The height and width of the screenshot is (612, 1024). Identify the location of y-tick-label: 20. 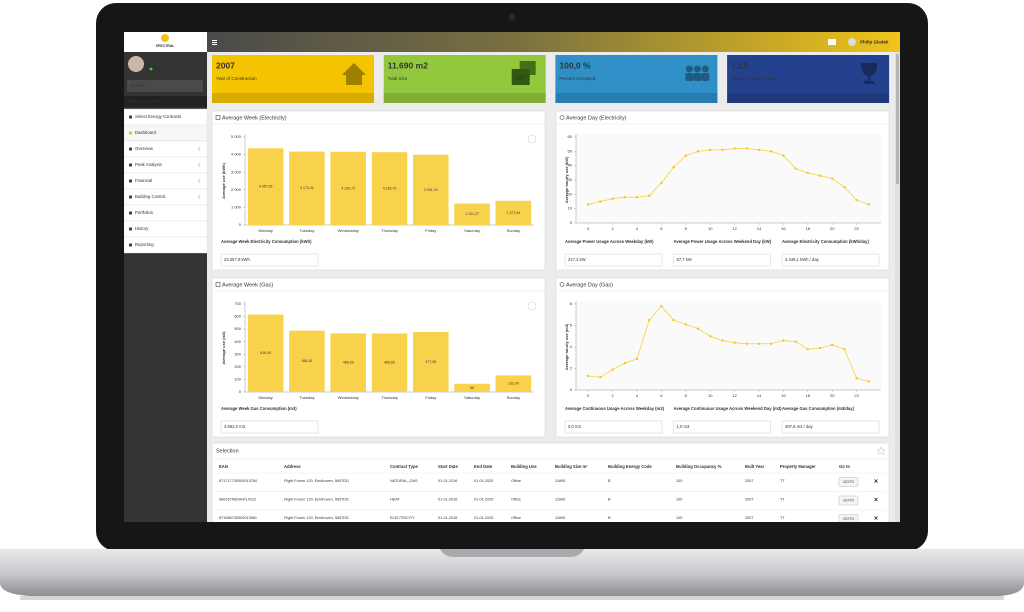
(570, 193).